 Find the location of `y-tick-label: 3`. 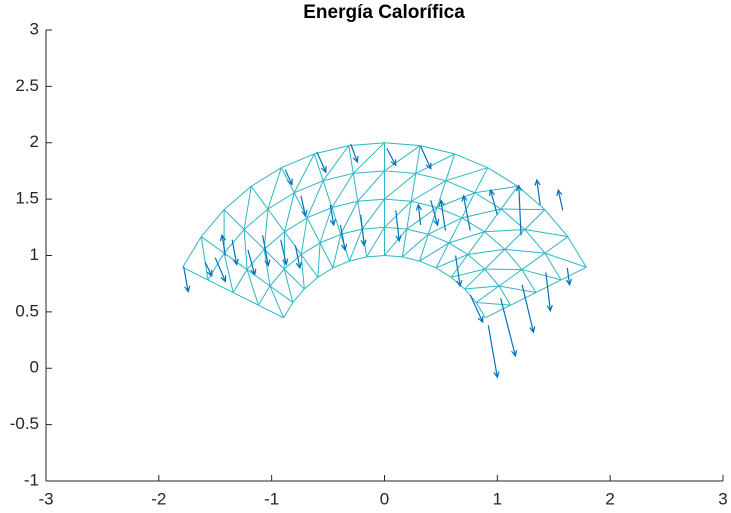

y-tick-label: 3 is located at coordinates (34, 28).